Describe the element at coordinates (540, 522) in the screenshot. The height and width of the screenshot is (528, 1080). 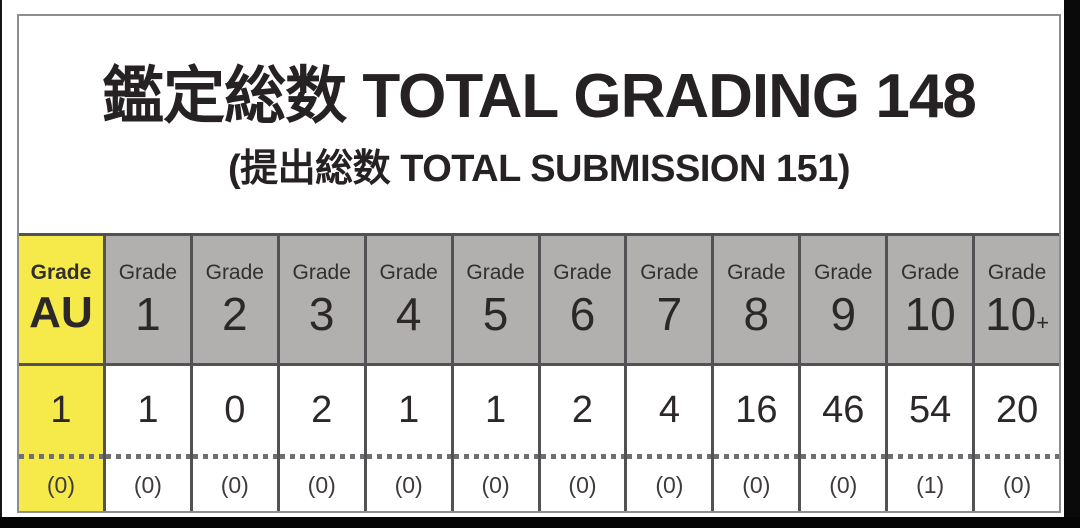
I see `photo-edge-bottom` at that location.